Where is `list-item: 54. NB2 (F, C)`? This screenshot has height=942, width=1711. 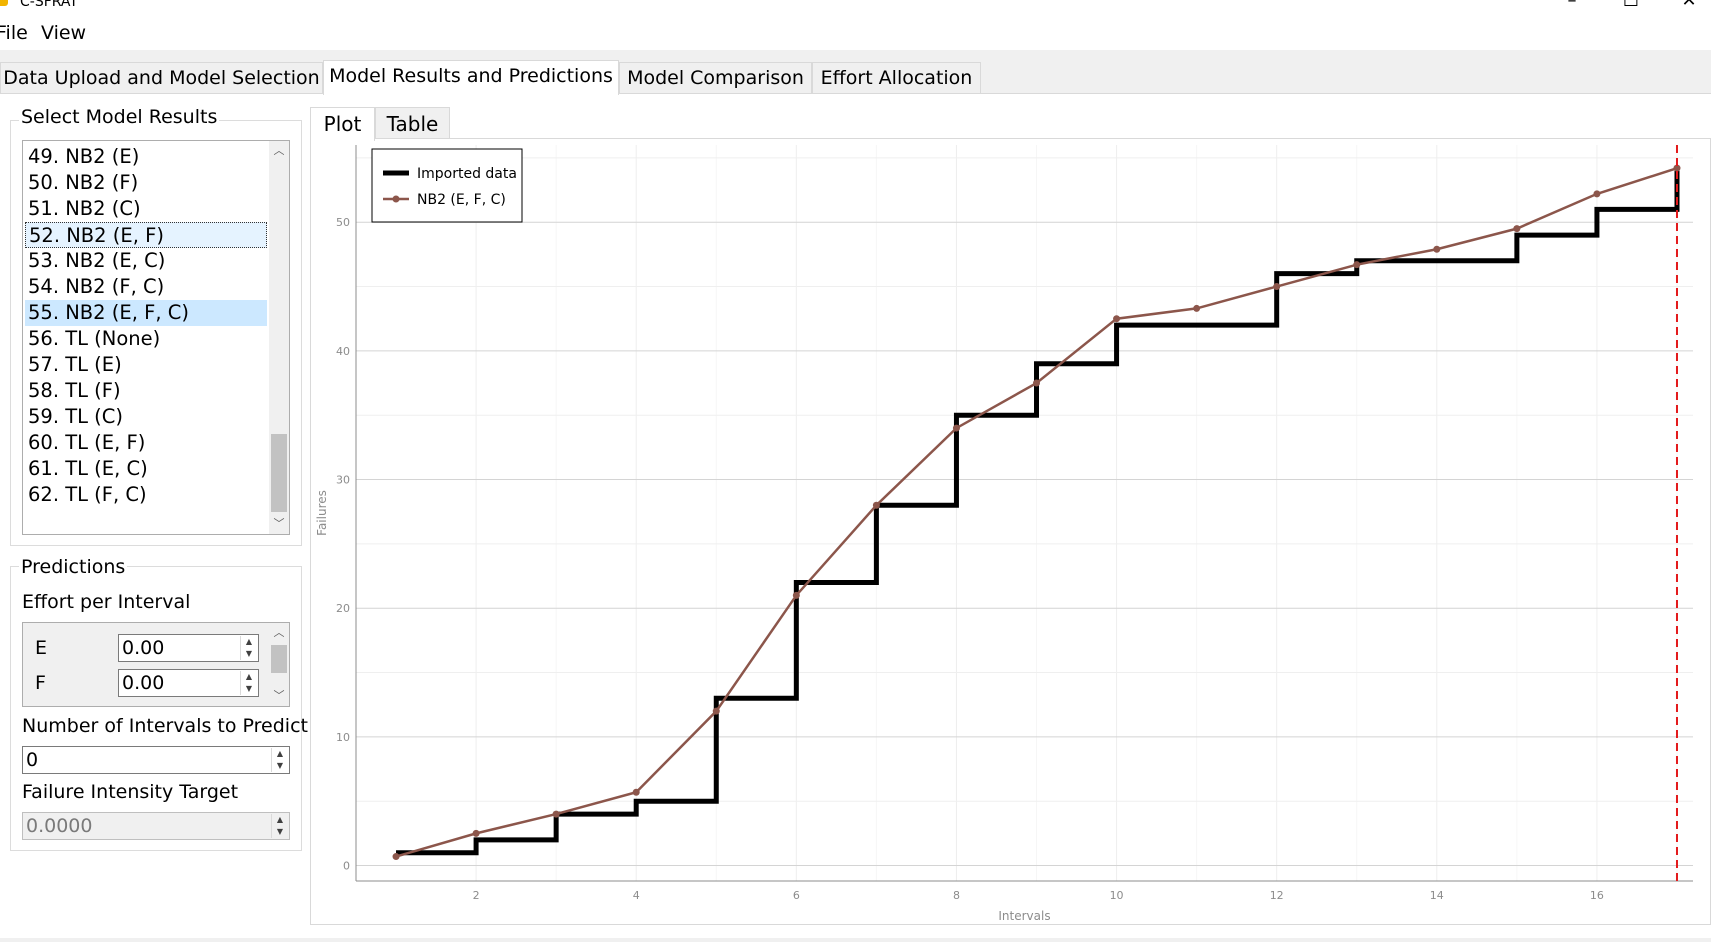 list-item: 54. NB2 (F, C) is located at coordinates (96, 286).